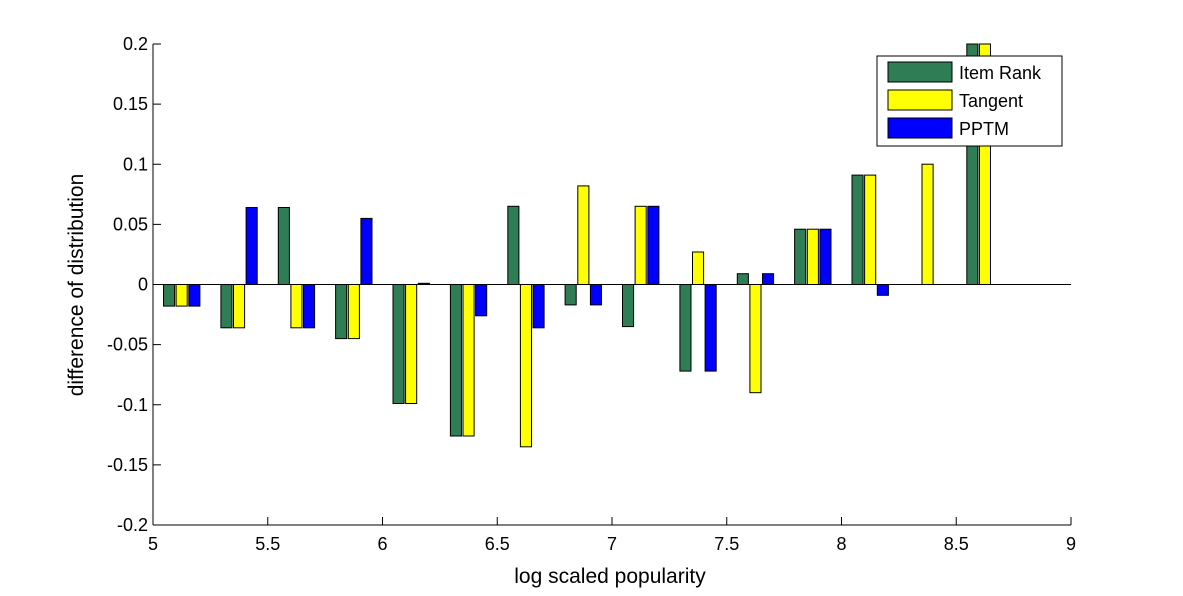  Describe the element at coordinates (726, 544) in the screenshot. I see `x-tick-label: 7.5` at that location.